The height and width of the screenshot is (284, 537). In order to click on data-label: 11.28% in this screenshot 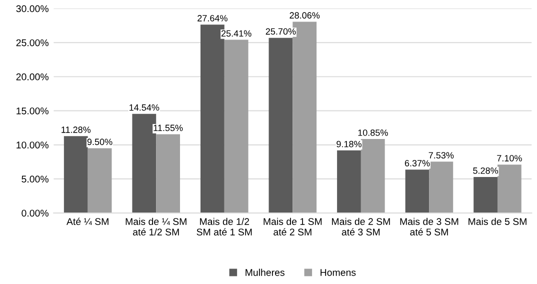, I will do `click(76, 129)`.